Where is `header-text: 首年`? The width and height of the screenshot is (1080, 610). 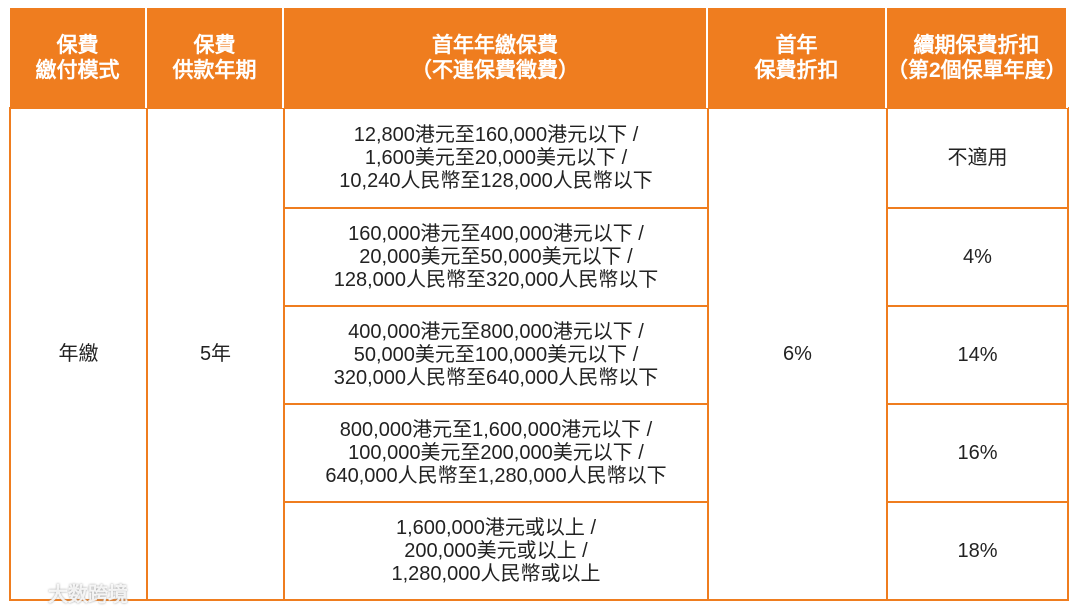
header-text: 首年 is located at coordinates (796, 45).